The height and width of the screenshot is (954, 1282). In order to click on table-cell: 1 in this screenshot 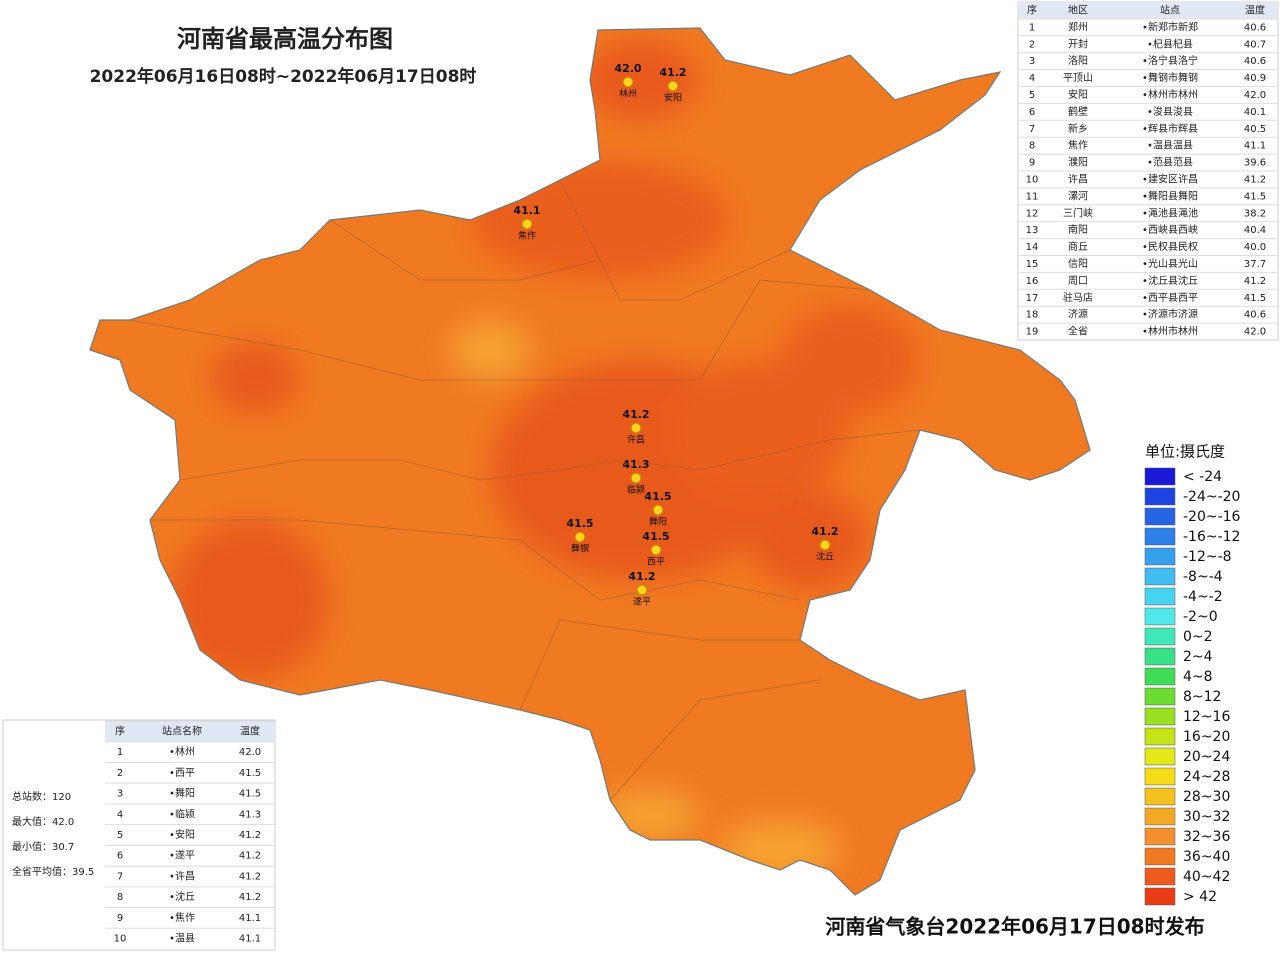, I will do `click(120, 752)`.